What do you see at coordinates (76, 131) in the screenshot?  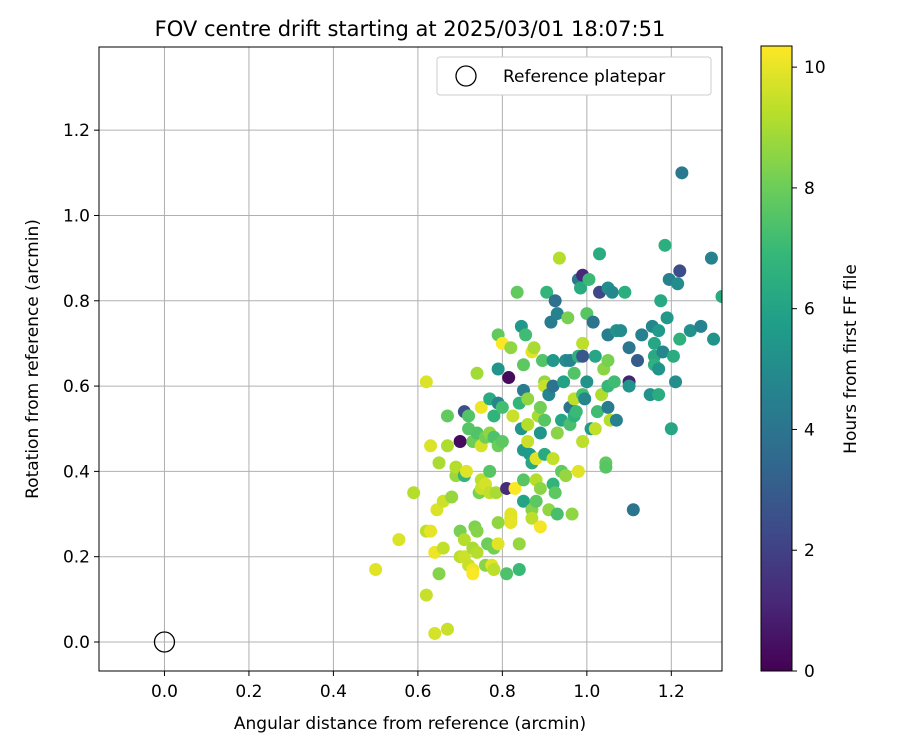 I see `y-tick-label: 1.2` at bounding box center [76, 131].